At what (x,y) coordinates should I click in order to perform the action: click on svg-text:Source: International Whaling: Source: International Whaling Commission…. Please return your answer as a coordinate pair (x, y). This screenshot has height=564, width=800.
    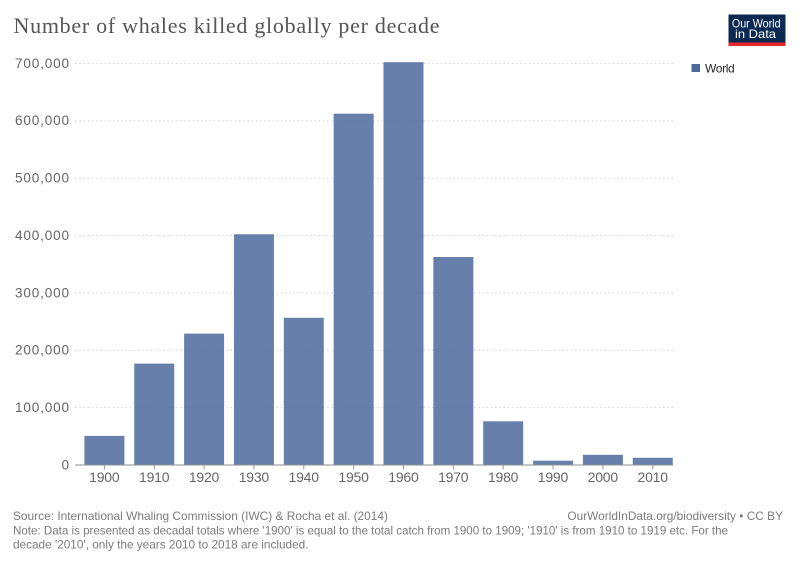
    Looking at the image, I should click on (200, 516).